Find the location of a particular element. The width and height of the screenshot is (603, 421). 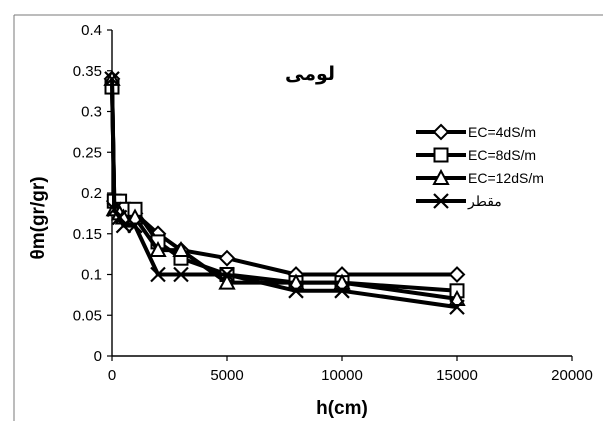

x-tick-label: 20000 is located at coordinates (572, 375).